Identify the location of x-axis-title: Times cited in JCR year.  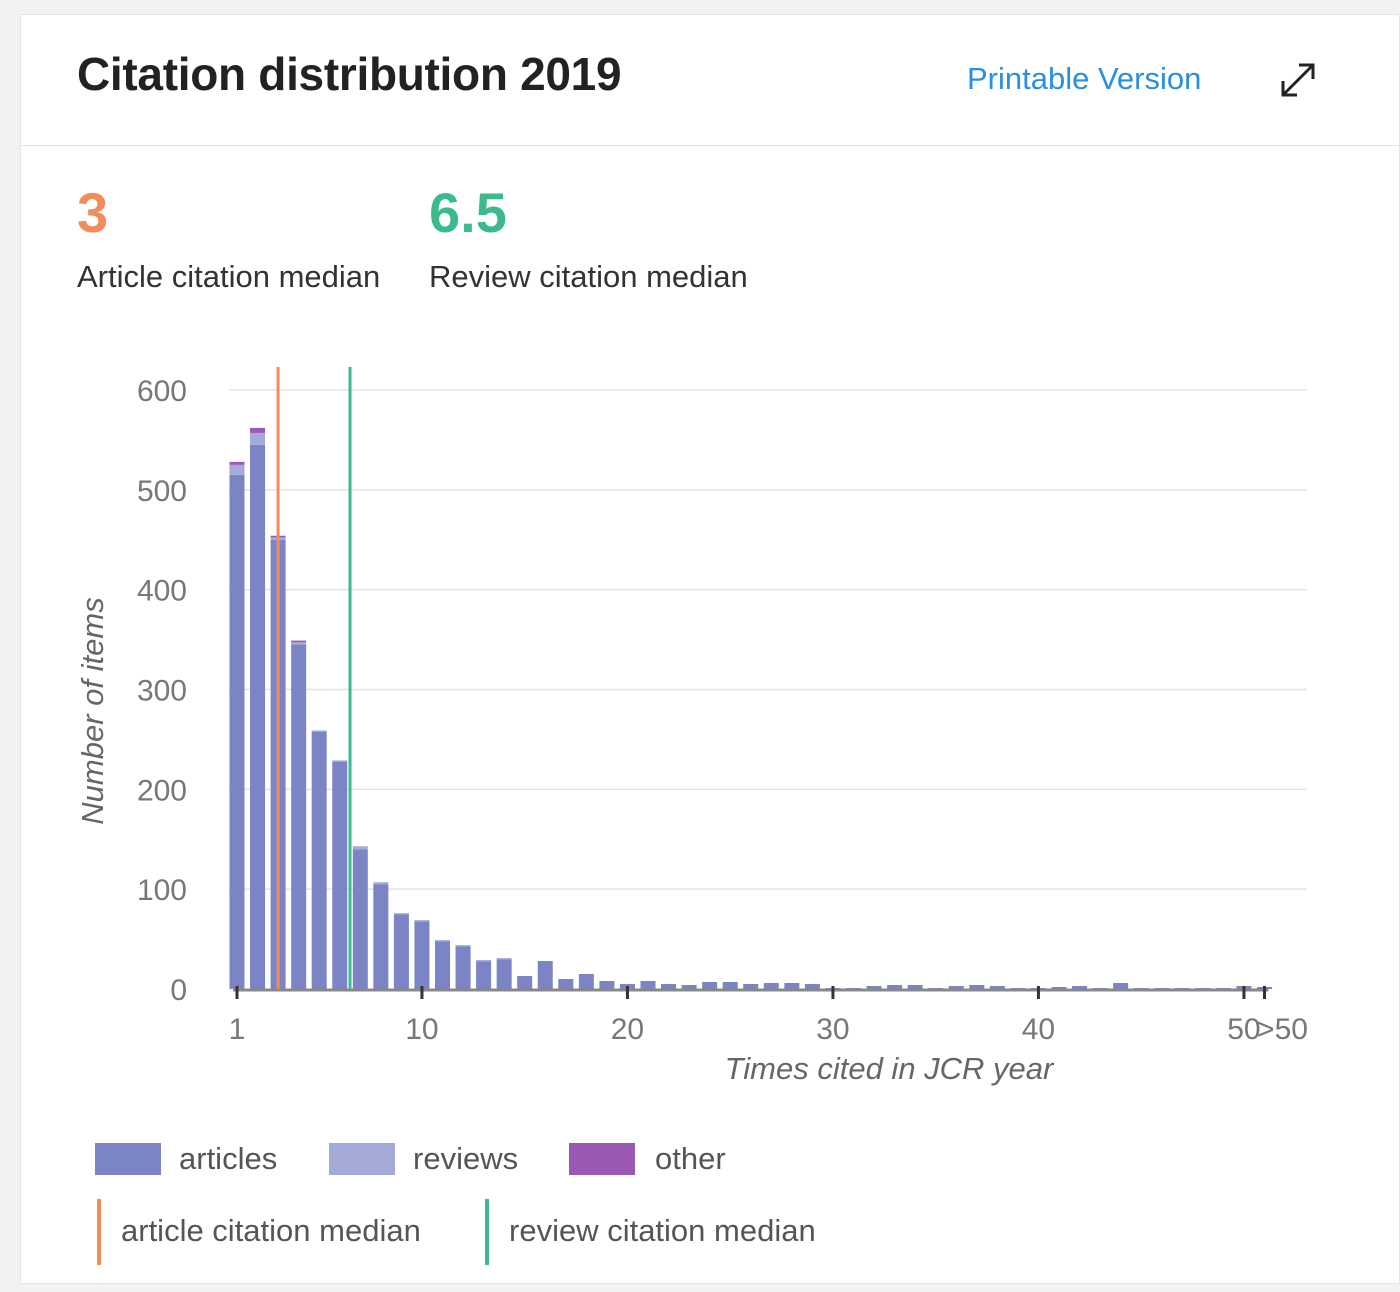
(890, 1068).